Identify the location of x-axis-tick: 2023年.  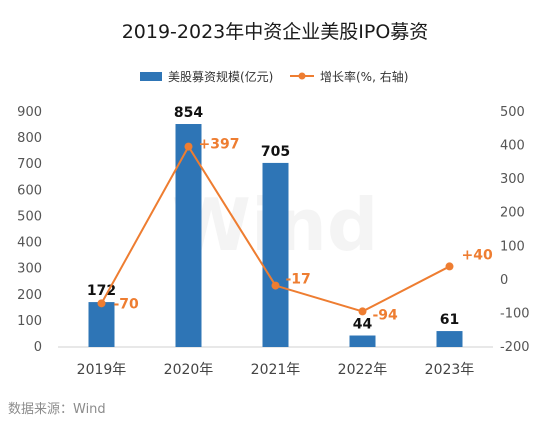
(450, 370).